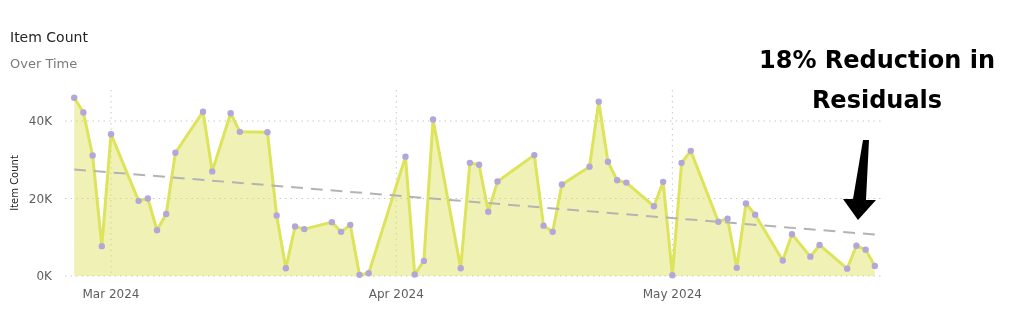 The height and width of the screenshot is (323, 1024). I want to click on x-tick-label: May 2024, so click(672, 294).